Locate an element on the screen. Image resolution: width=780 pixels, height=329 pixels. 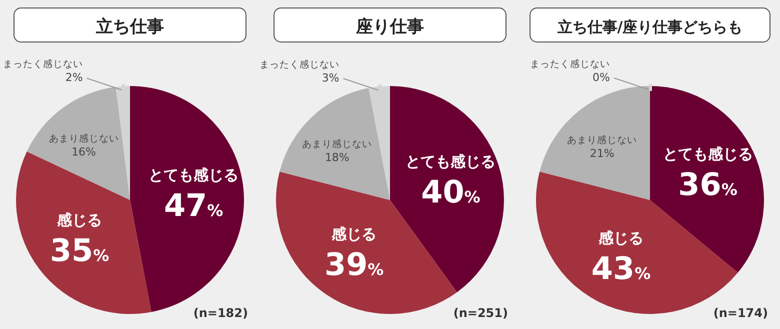
data-label: 47% is located at coordinates (194, 206).